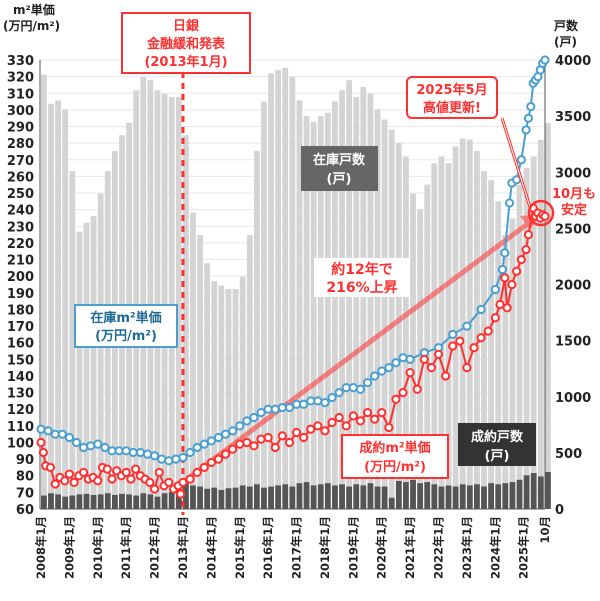  I want to click on right-tick-label: 2500, so click(573, 229).